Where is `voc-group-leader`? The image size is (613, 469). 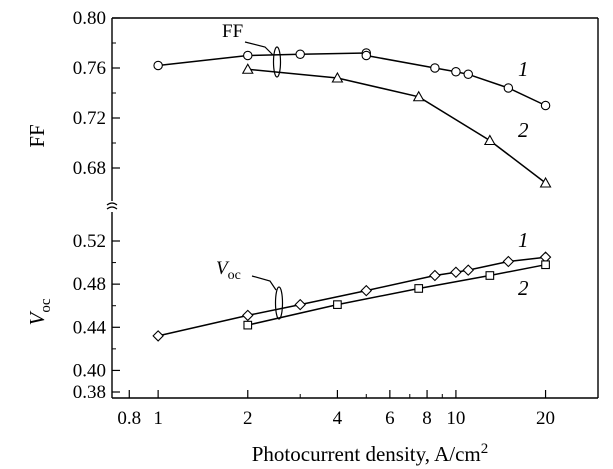
voc-group-leader is located at coordinates (264, 283).